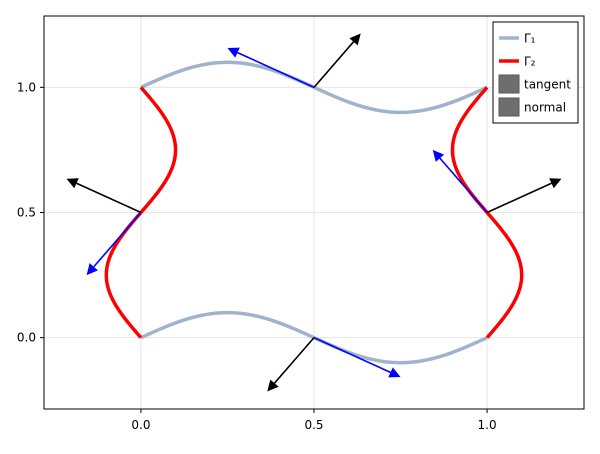 This screenshot has height=454, width=600. I want to click on legend-label: Γ₂, so click(530, 62).